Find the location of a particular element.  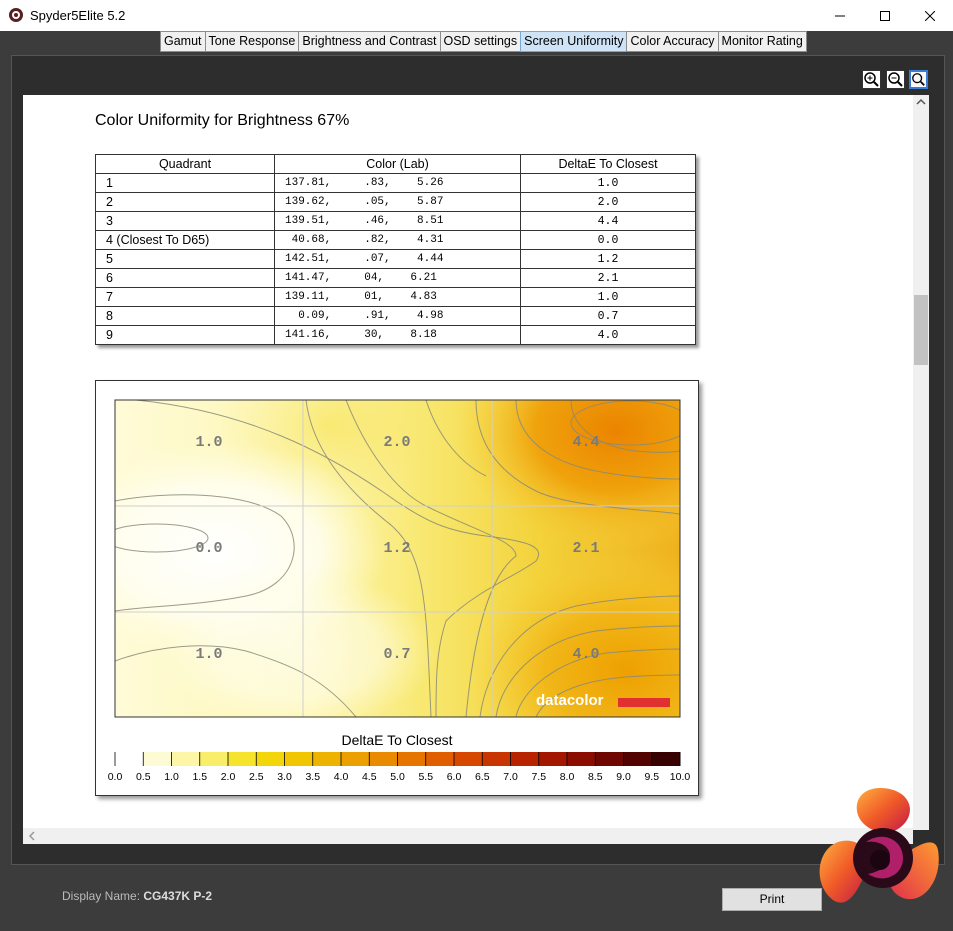

table-row: 2 139.62, .05, 5.87 2.0 is located at coordinates (395, 202).